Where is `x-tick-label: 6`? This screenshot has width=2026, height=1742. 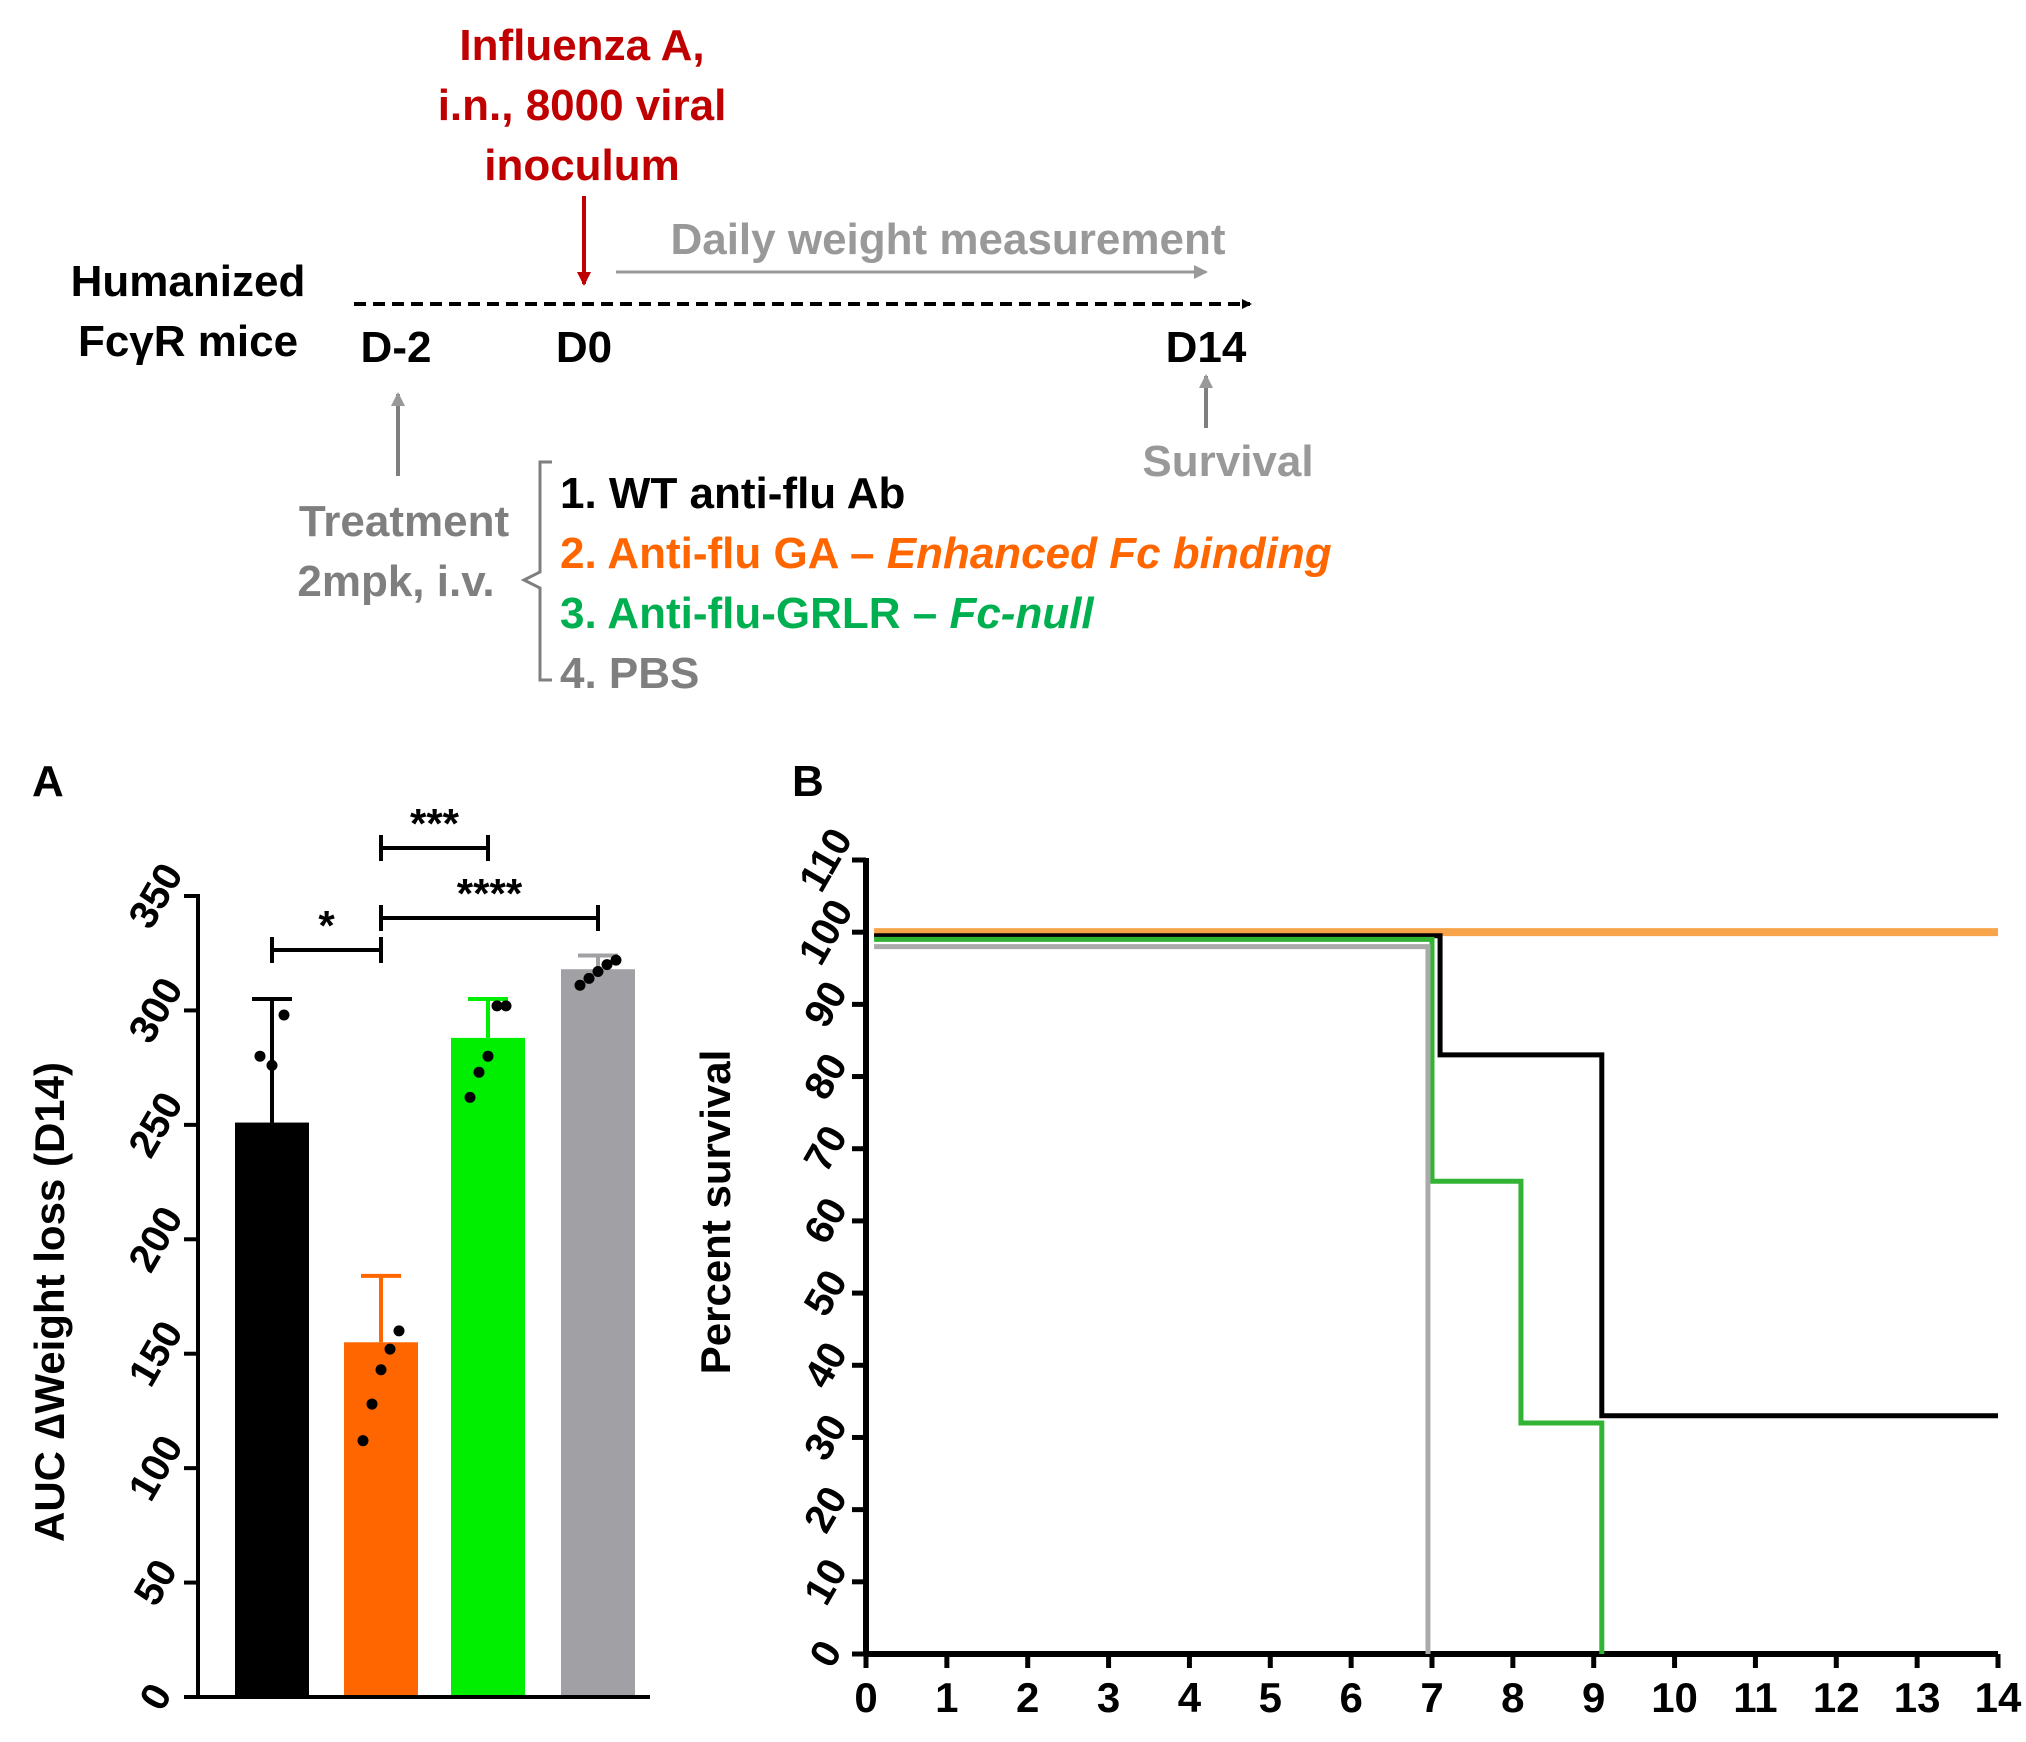 x-tick-label: 6 is located at coordinates (1350, 1697).